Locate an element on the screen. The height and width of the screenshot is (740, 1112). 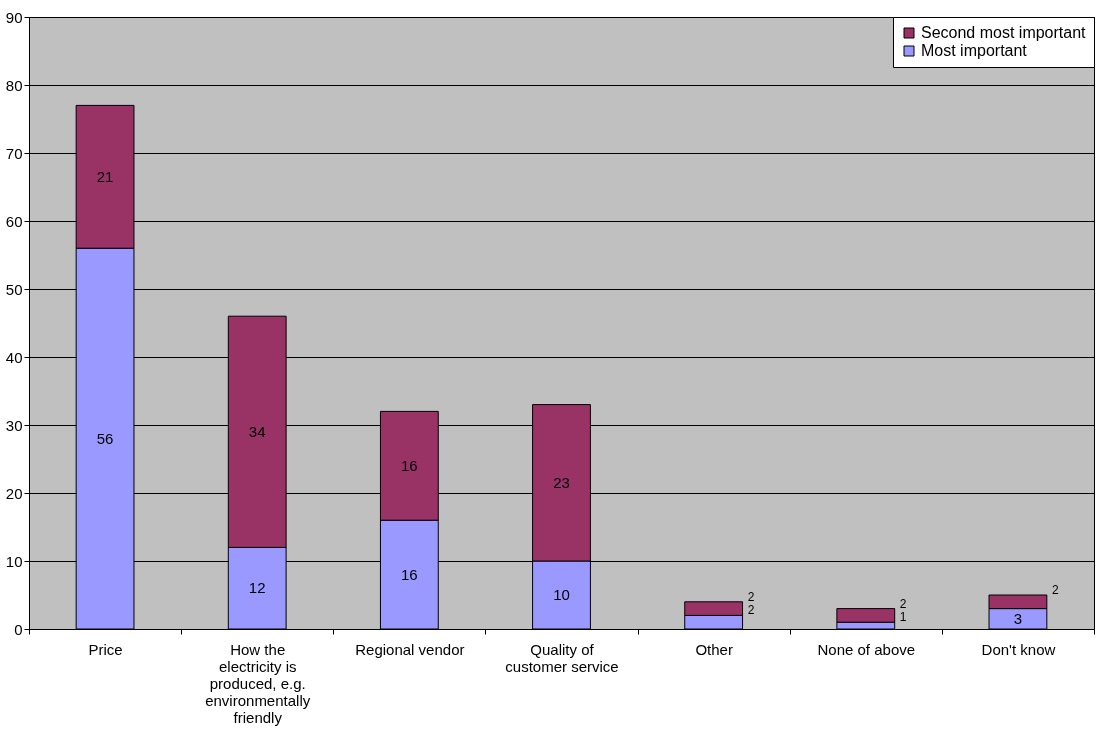
y-tick-label: 80 is located at coordinates (14, 85).